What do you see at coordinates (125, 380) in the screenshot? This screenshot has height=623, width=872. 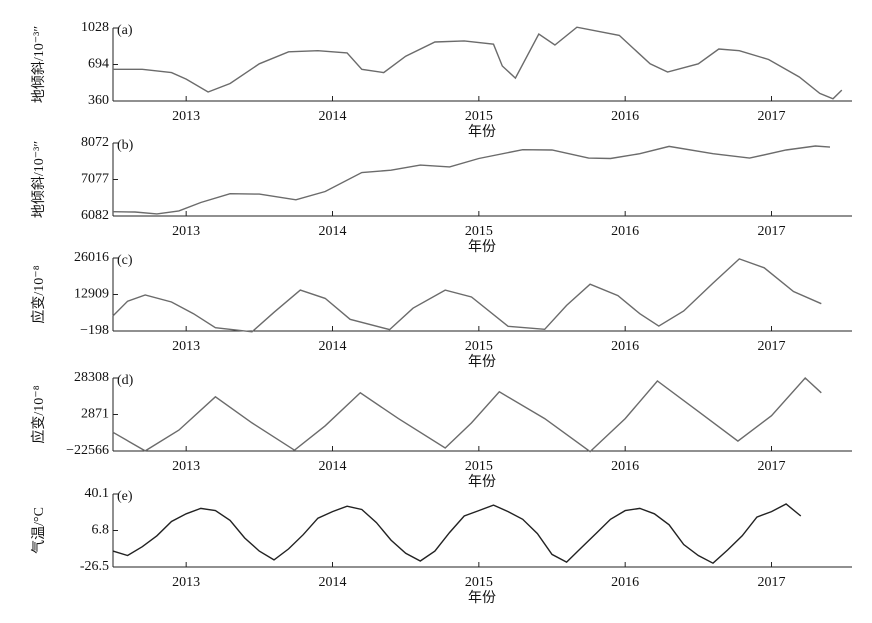 I see `panel-label: (d)` at bounding box center [125, 380].